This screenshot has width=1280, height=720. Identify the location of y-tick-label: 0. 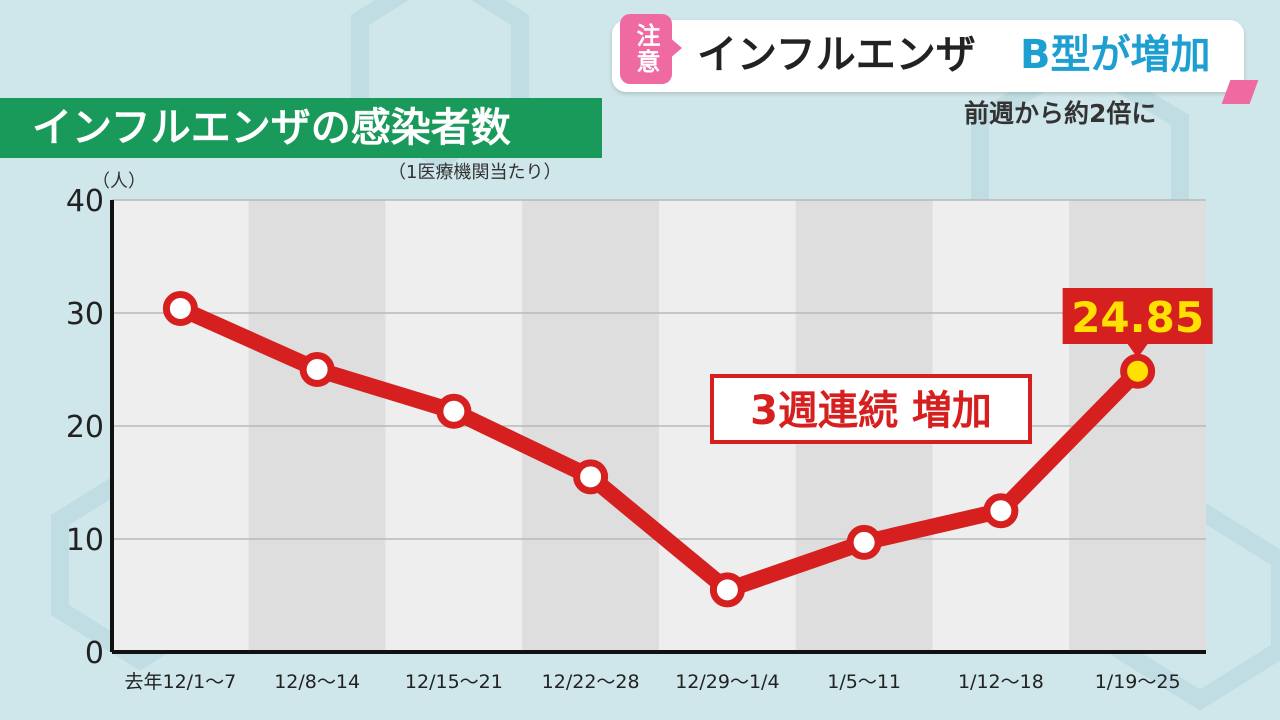
(94, 653).